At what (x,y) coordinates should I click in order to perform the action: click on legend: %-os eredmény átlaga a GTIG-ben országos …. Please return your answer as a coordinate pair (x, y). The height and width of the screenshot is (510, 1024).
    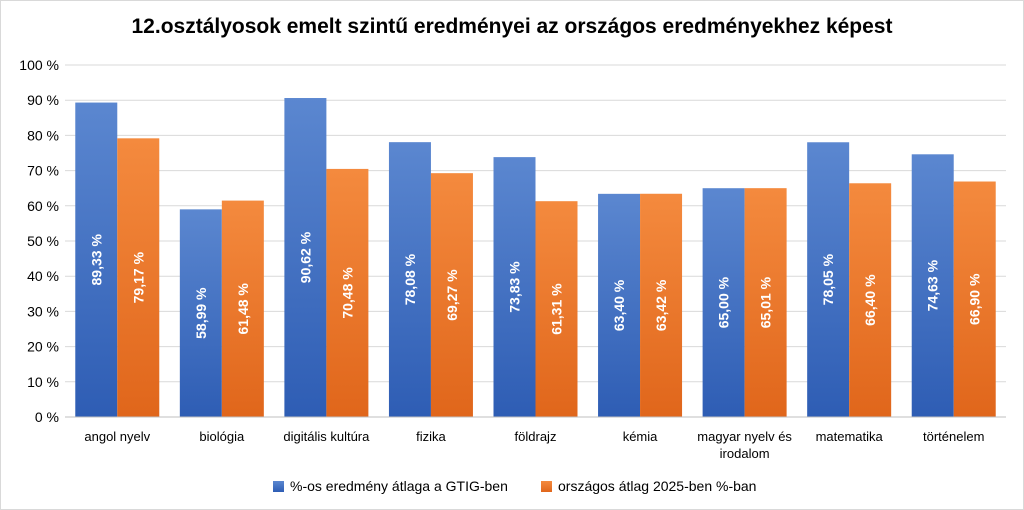
    Looking at the image, I should click on (514, 486).